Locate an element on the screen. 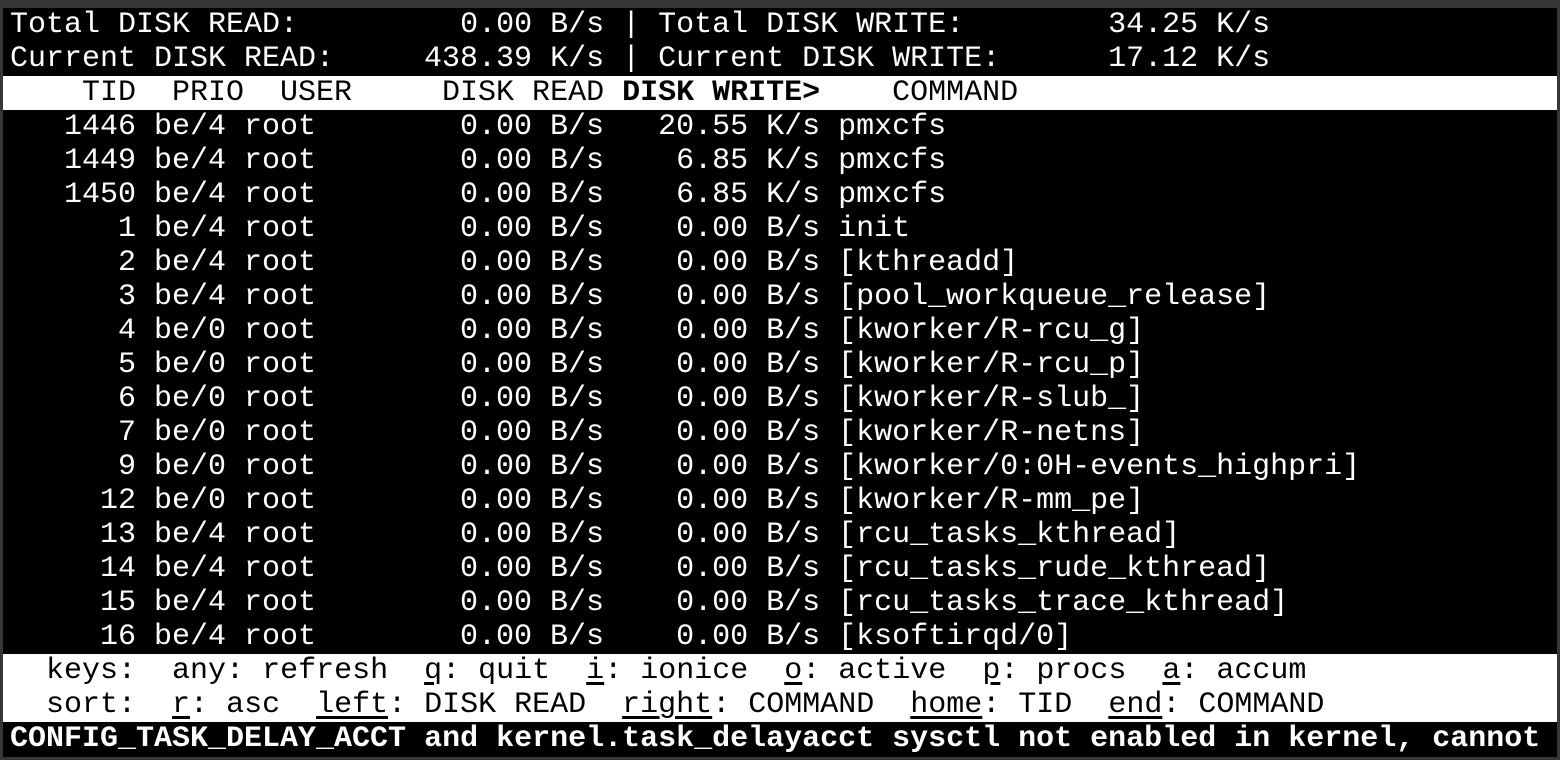 The height and width of the screenshot is (760, 1560). keys-item-a: a: accum is located at coordinates (1234, 671).